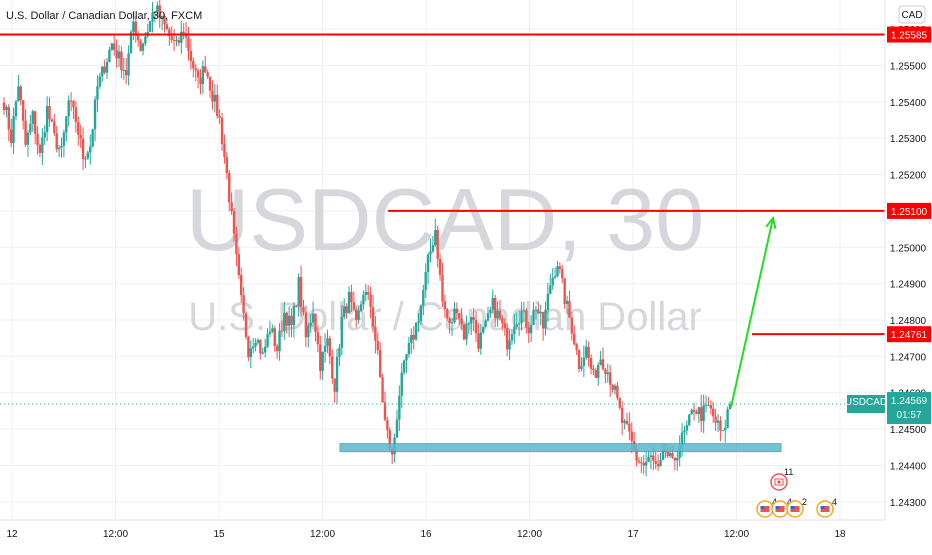 The image size is (932, 555). I want to click on support-zone, so click(560, 448).